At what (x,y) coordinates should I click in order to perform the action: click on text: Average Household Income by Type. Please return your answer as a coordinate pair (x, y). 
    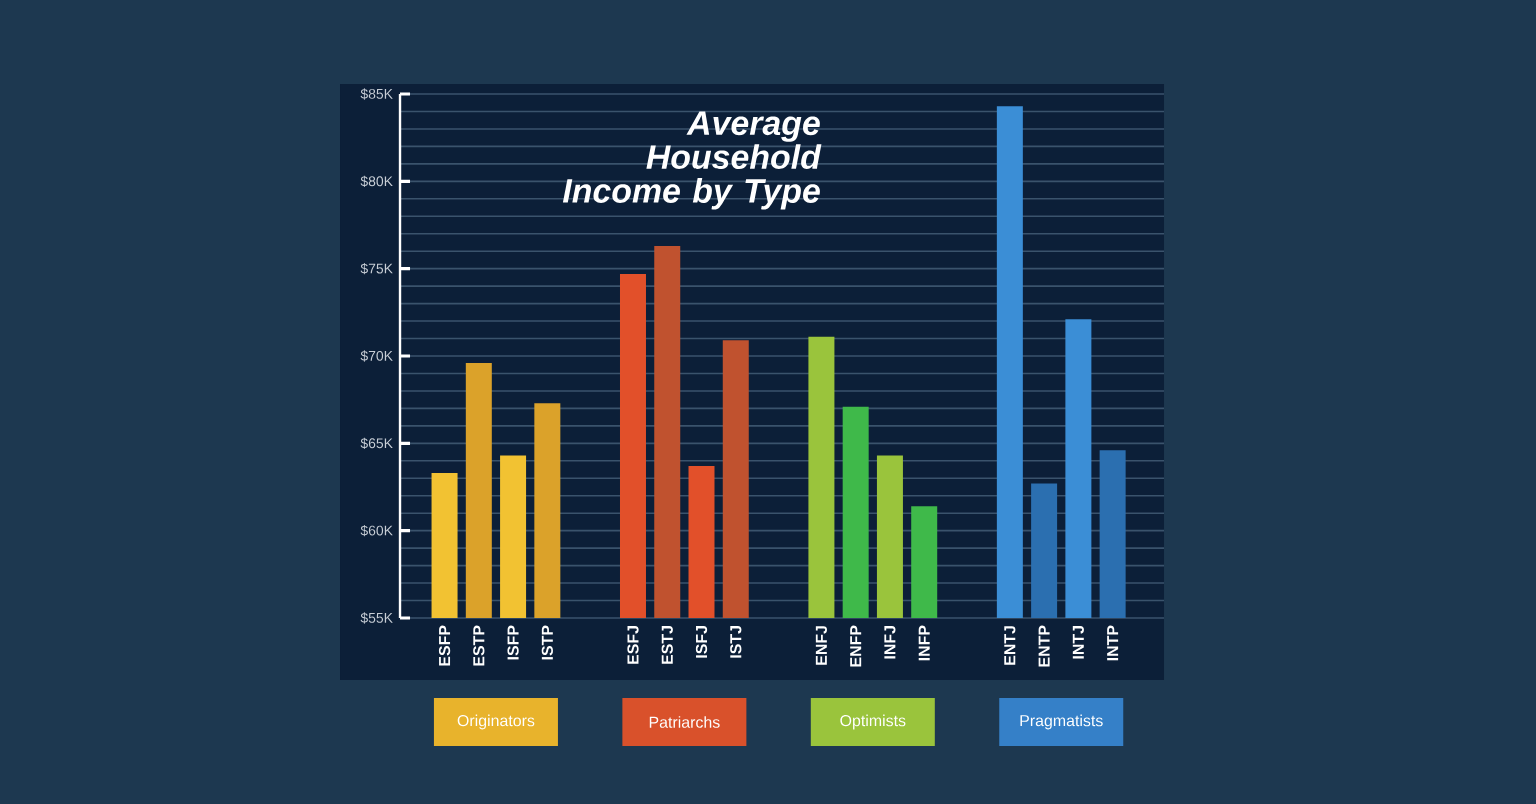
    Looking at the image, I should click on (692, 160).